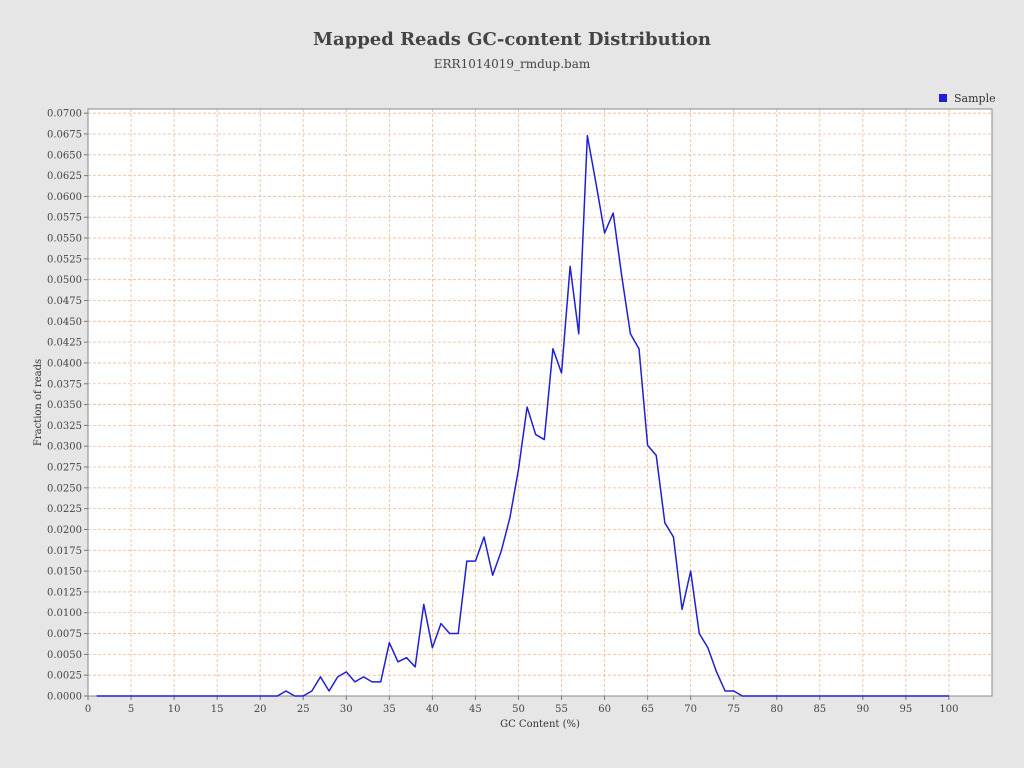  What do you see at coordinates (690, 709) in the screenshot?
I see `x-tick-label: 70` at bounding box center [690, 709].